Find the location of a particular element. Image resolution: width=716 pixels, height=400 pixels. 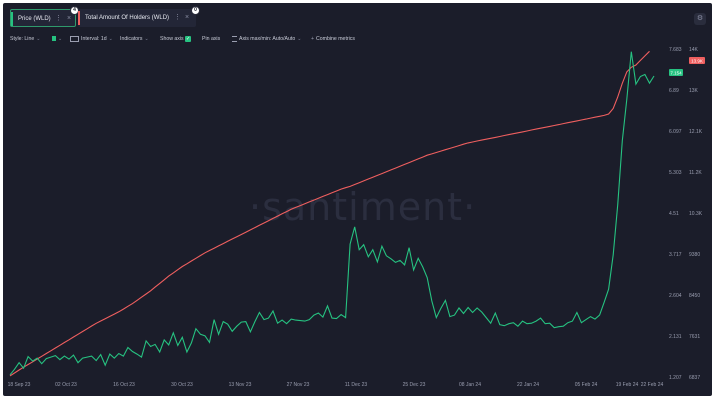

holders-axis: 6837 7631 8450 9380 10.3K 11.2K 12.1K 13K 14K is located at coordinates (696, 214).